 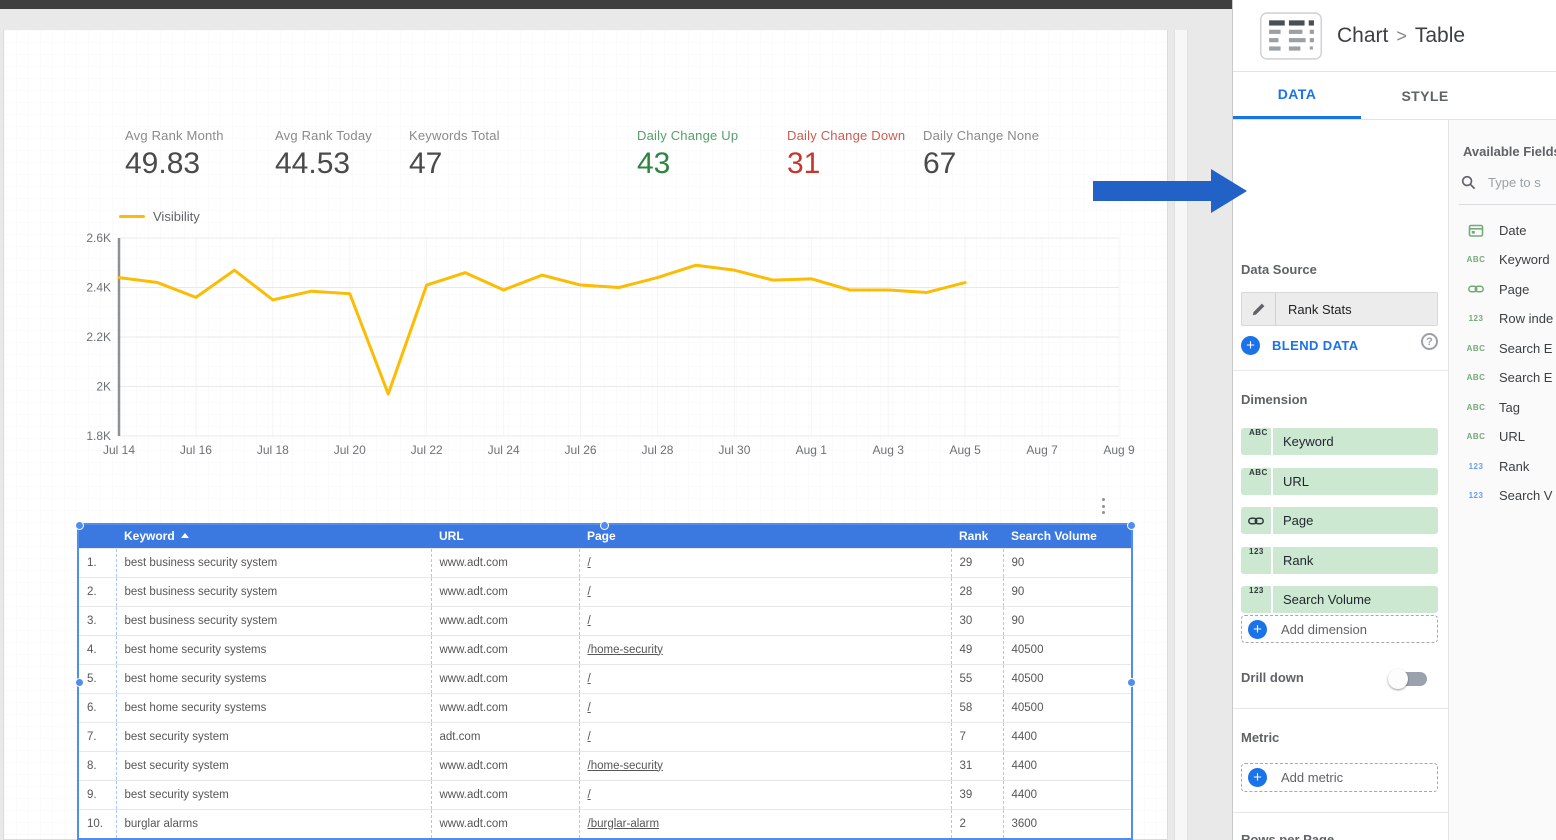 What do you see at coordinates (350, 154) in the screenshot?
I see `scorecard: Avg Rank Today 44.53` at bounding box center [350, 154].